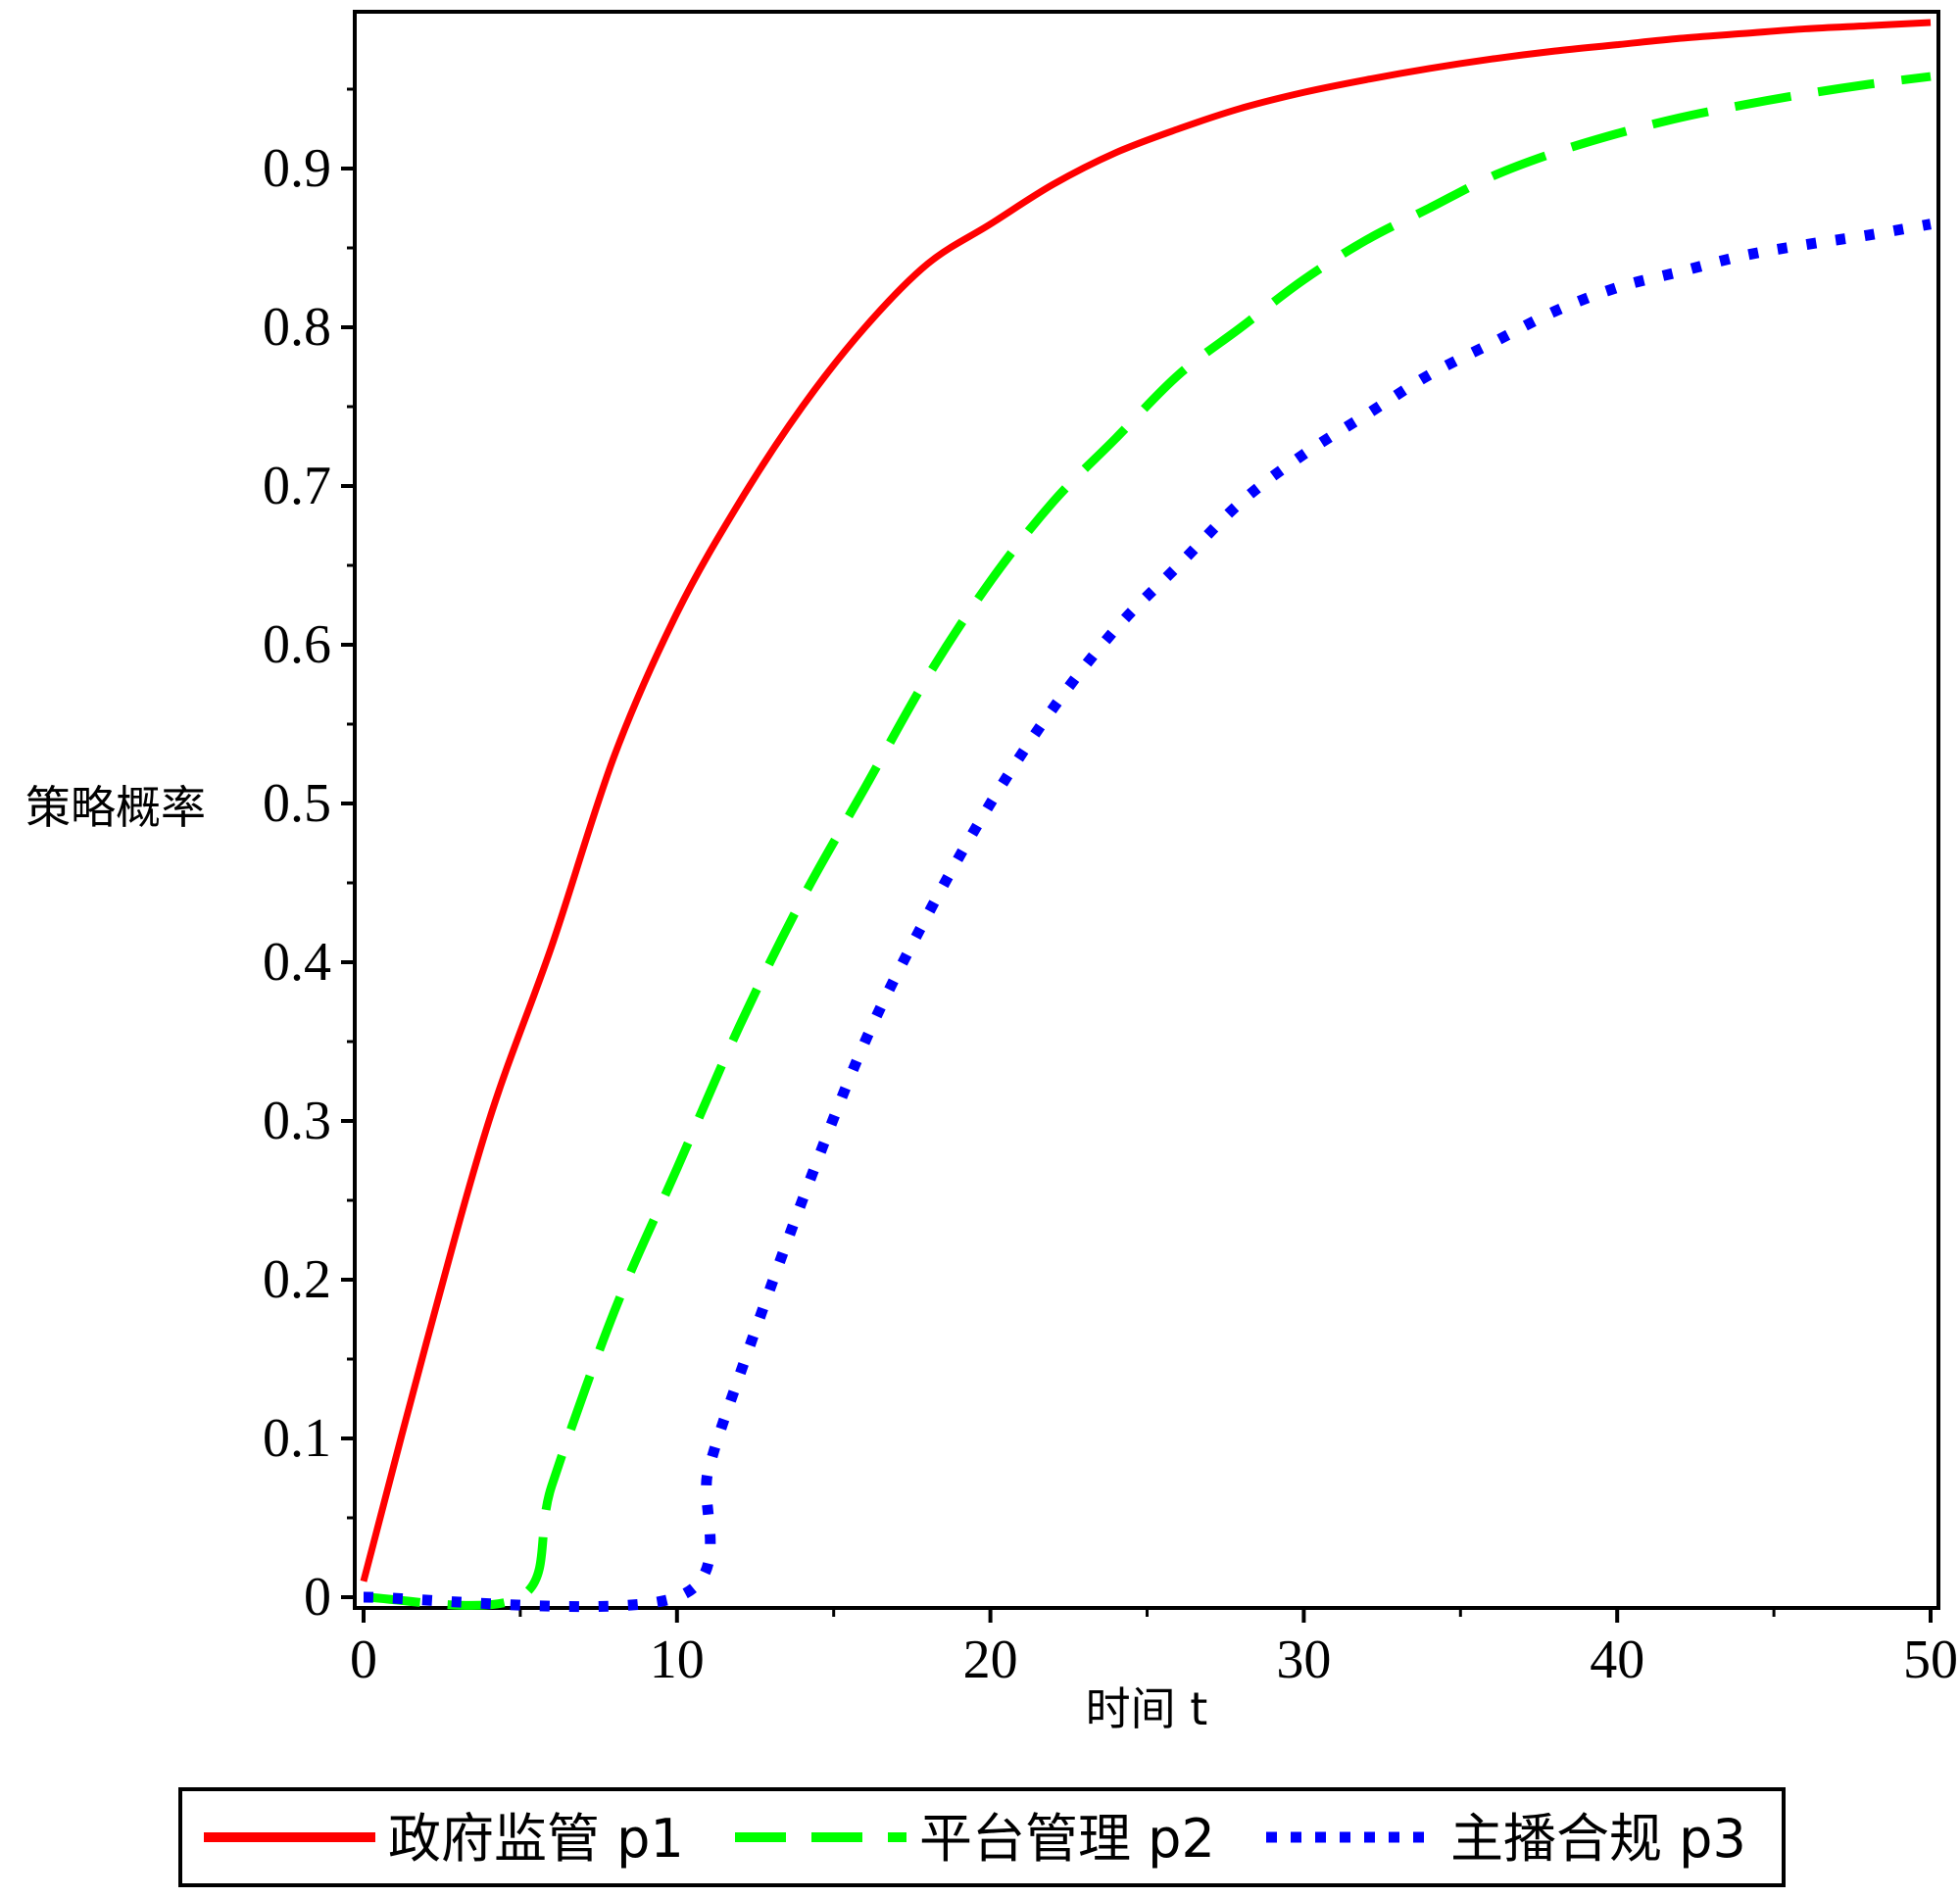 The height and width of the screenshot is (1898, 1960). What do you see at coordinates (677, 1660) in the screenshot?
I see `x-tick-label: 10` at bounding box center [677, 1660].